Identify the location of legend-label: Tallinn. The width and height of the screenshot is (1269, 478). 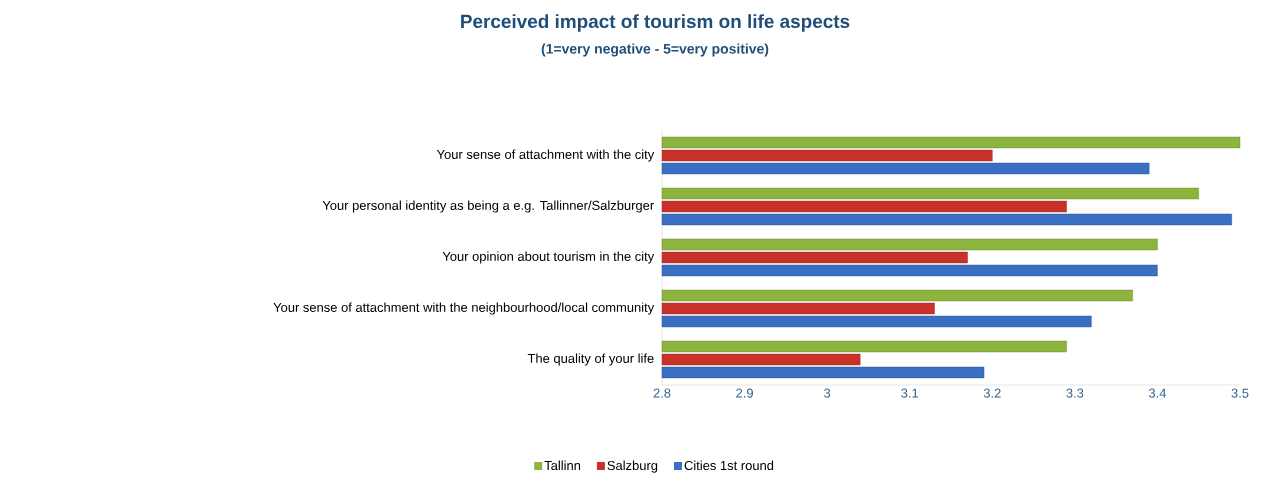
(562, 465).